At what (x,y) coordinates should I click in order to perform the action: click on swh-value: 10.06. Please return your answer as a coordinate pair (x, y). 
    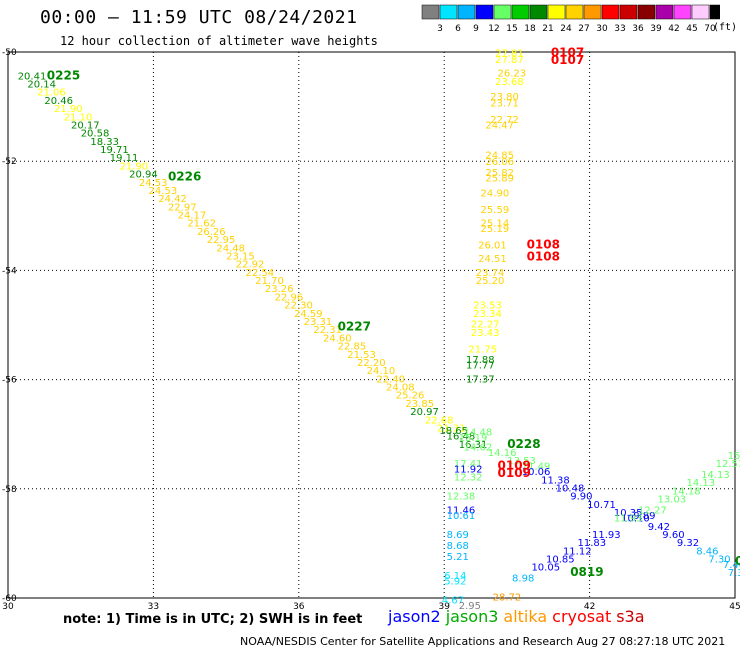
    Looking at the image, I should click on (536, 472).